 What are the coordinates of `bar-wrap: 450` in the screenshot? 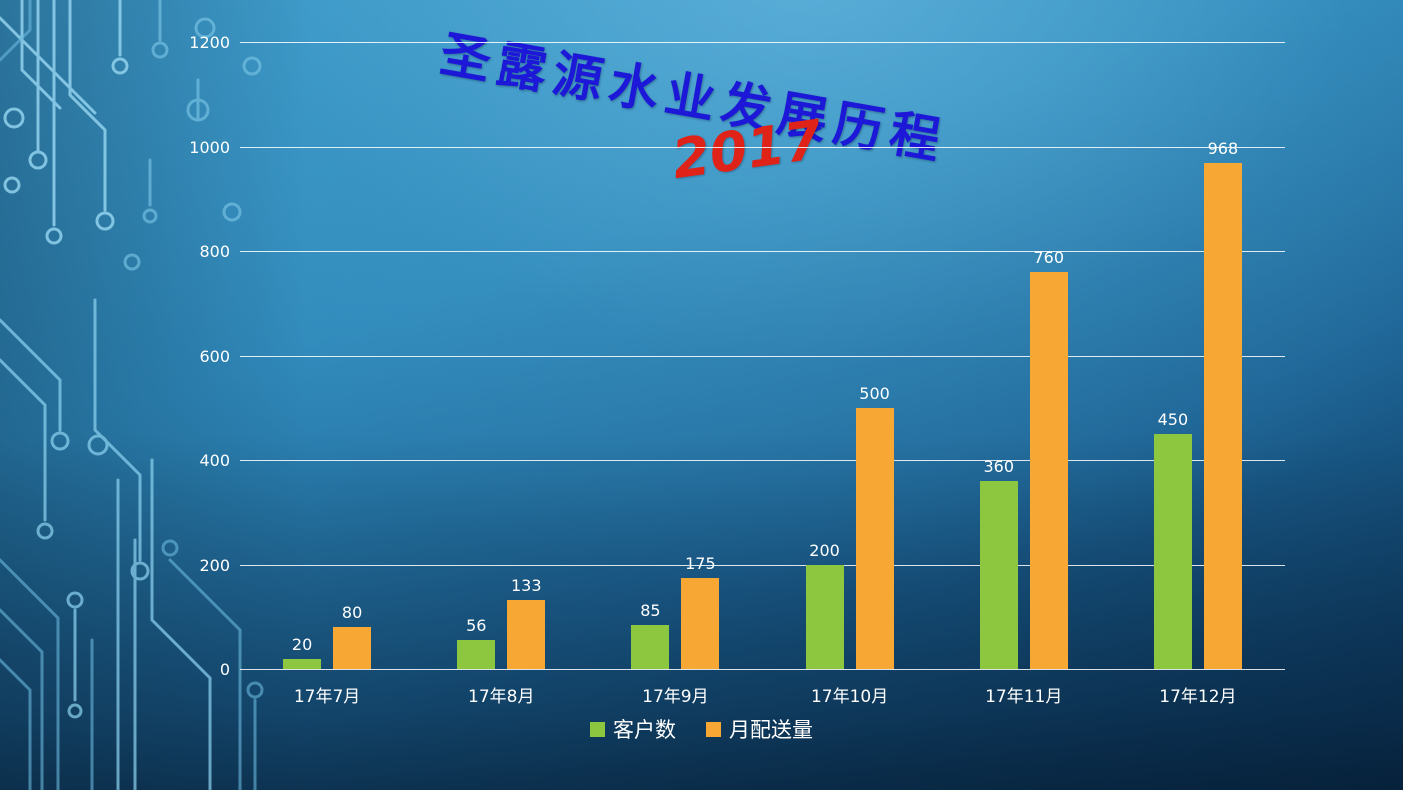 It's located at (1172, 539).